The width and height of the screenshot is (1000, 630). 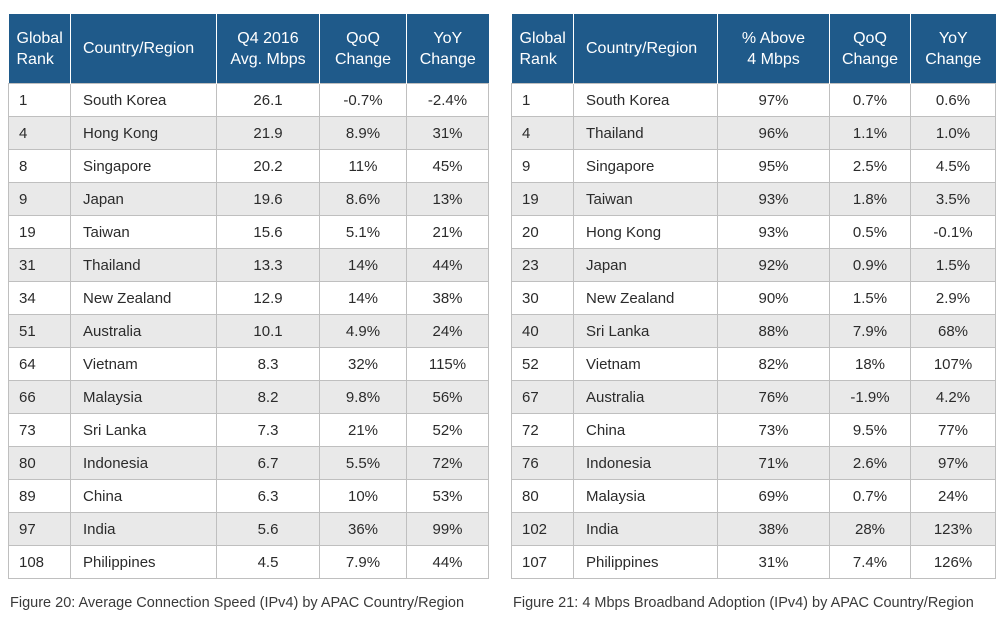 I want to click on cell-value: 69%, so click(x=773, y=496).